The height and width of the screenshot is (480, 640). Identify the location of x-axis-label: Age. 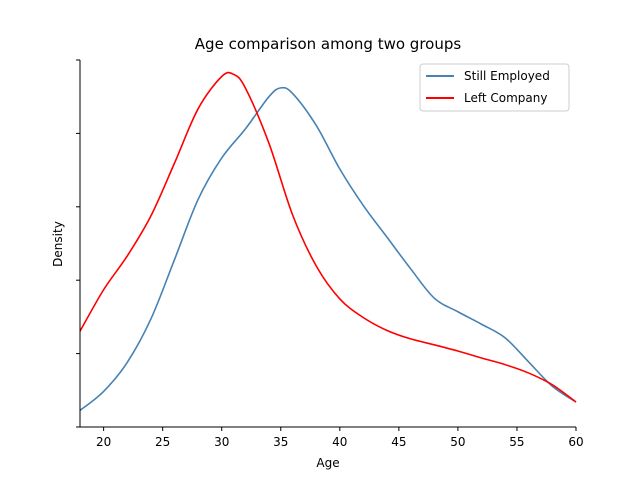
(327, 463).